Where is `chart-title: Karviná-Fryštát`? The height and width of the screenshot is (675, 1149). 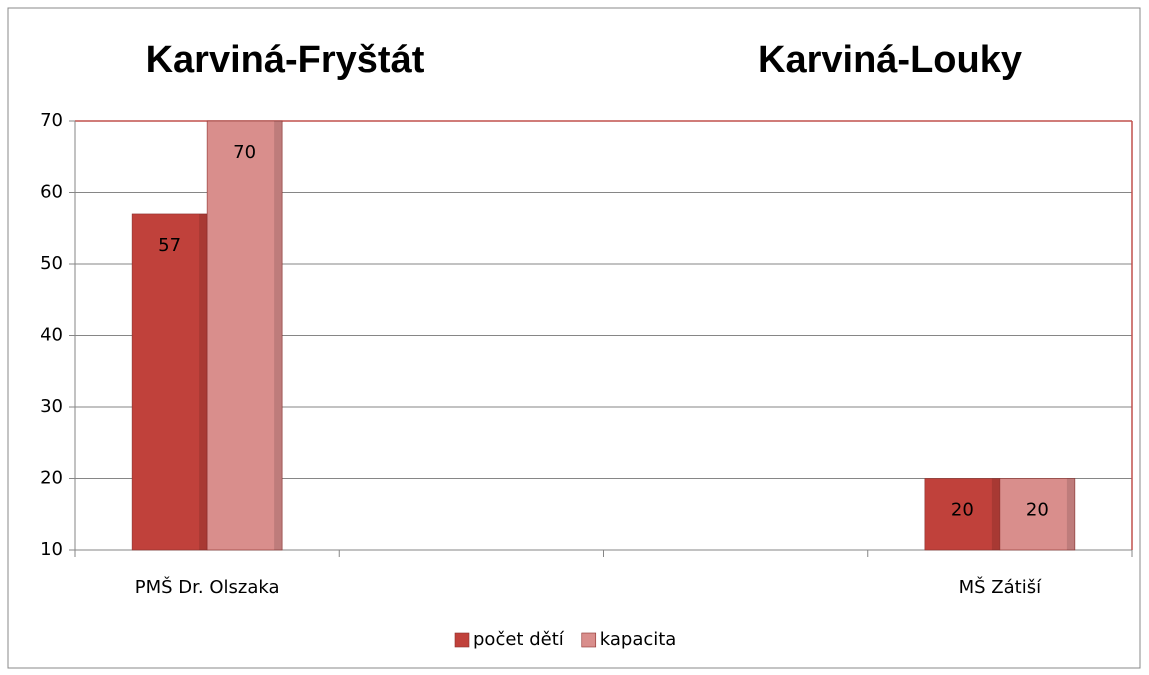
chart-title: Karviná-Fryštát is located at coordinates (285, 60).